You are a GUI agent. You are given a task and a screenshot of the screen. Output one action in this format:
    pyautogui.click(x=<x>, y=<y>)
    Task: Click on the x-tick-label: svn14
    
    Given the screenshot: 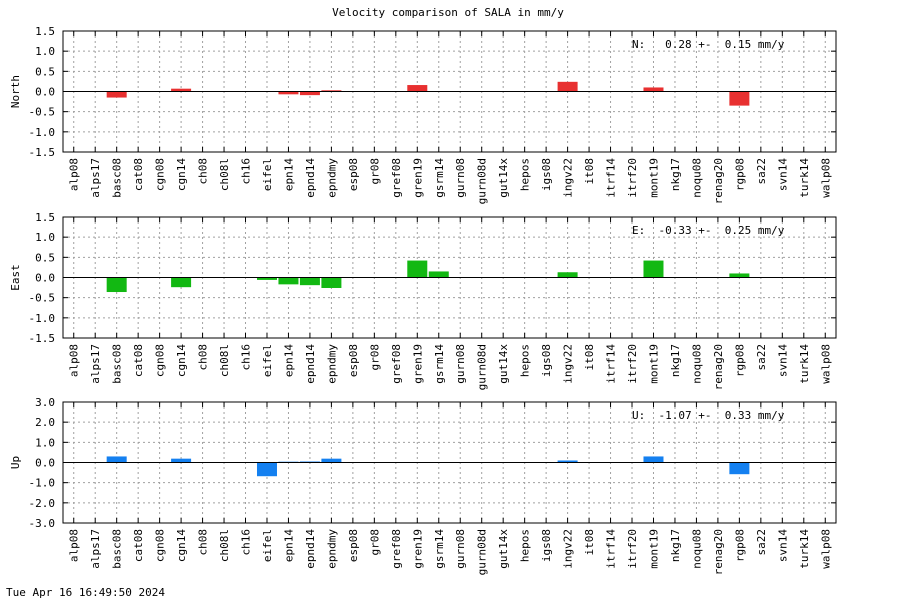 What is the action you would take?
    pyautogui.click(x=782, y=545)
    